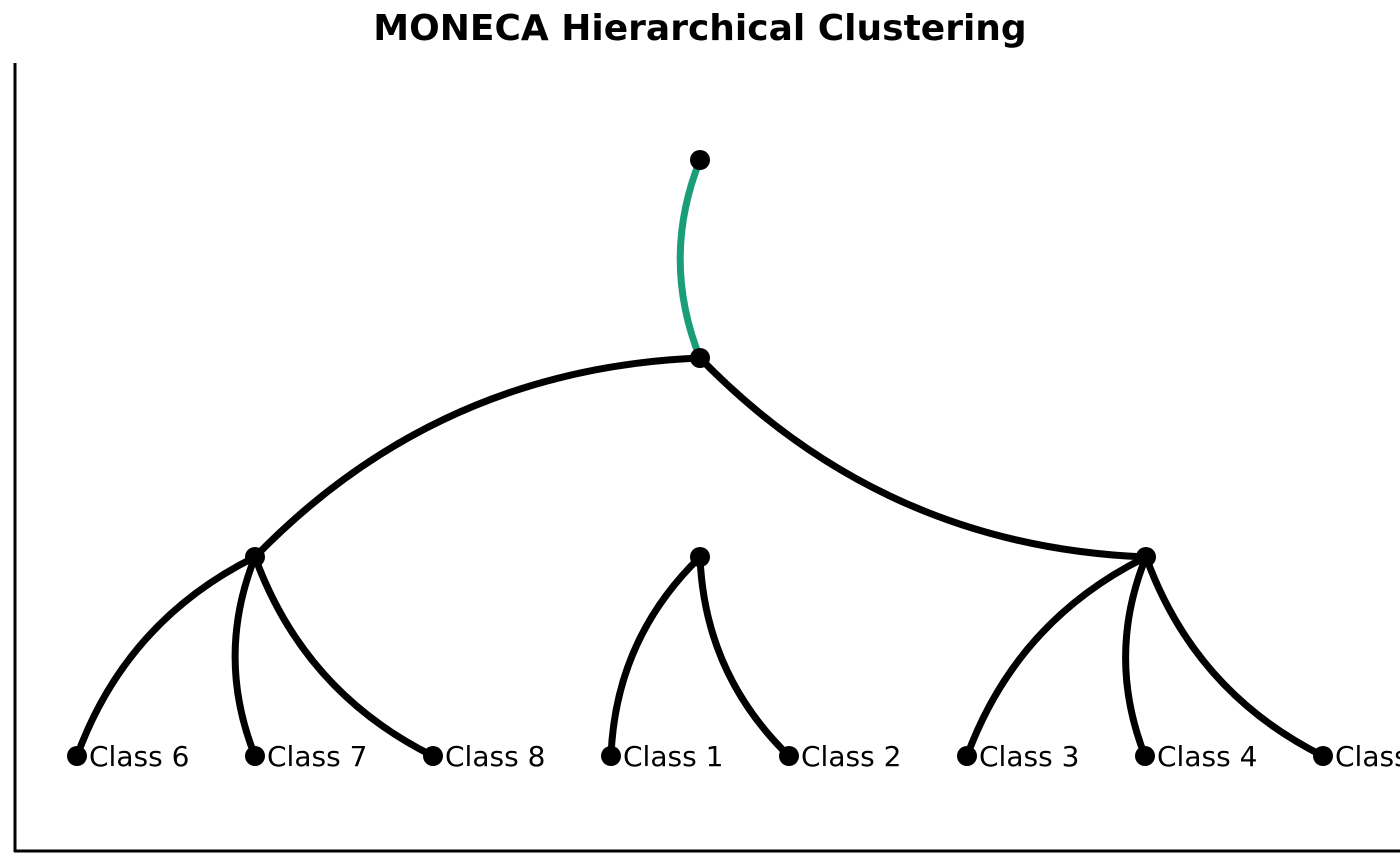 This screenshot has height=866, width=1400. What do you see at coordinates (673, 756) in the screenshot?
I see `leaf-label-c1: Class 1` at bounding box center [673, 756].